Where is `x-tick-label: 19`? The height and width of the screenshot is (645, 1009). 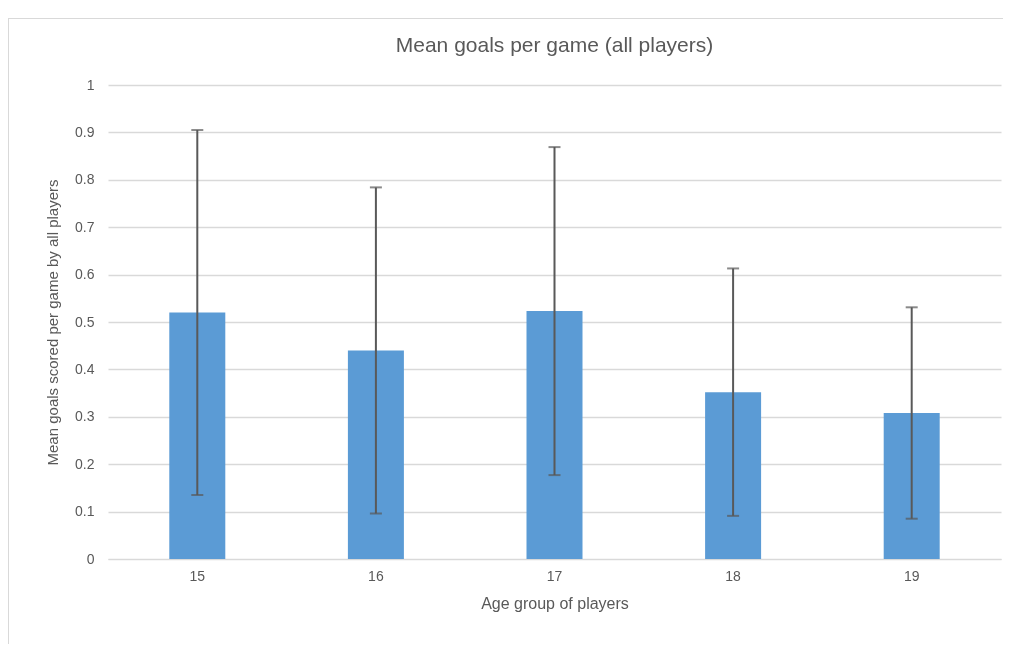 x-tick-label: 19 is located at coordinates (911, 575).